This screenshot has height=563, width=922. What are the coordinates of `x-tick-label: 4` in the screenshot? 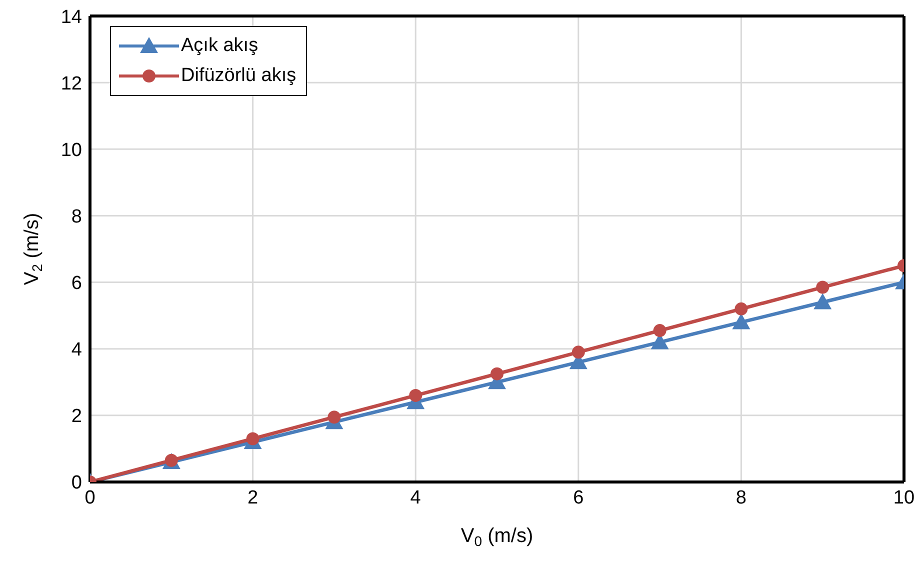 It's located at (416, 497).